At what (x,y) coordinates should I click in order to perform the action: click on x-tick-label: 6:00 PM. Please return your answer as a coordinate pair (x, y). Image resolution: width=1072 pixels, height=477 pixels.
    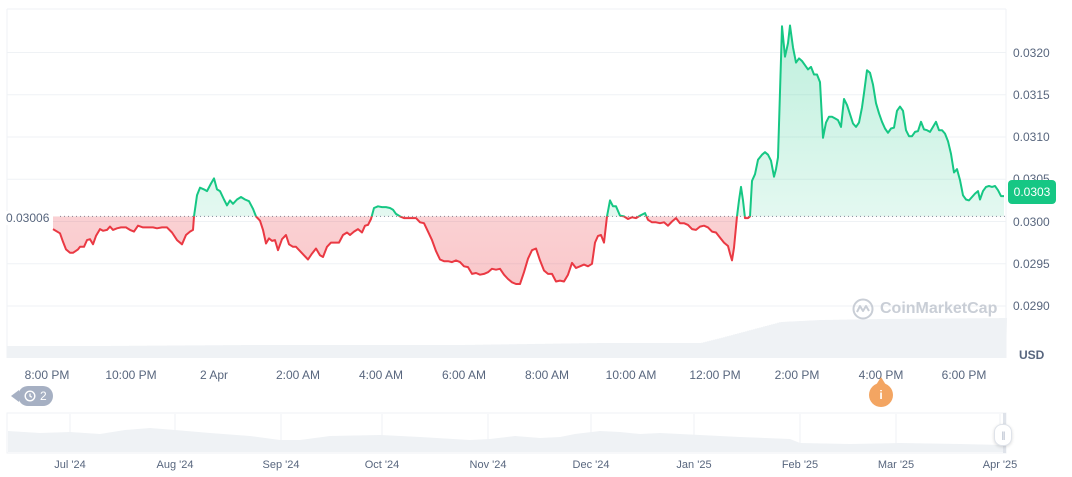
    Looking at the image, I should click on (964, 375).